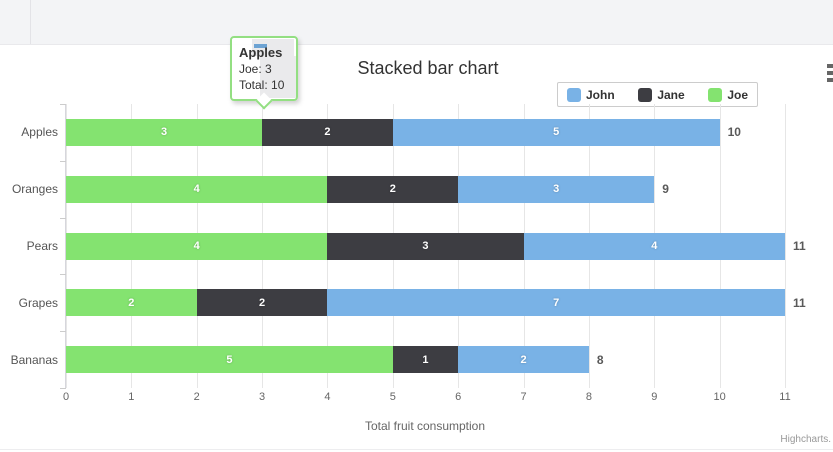 Image resolution: width=833 pixels, height=452 pixels. What do you see at coordinates (39, 132) in the screenshot?
I see `category-label-apples: Apples` at bounding box center [39, 132].